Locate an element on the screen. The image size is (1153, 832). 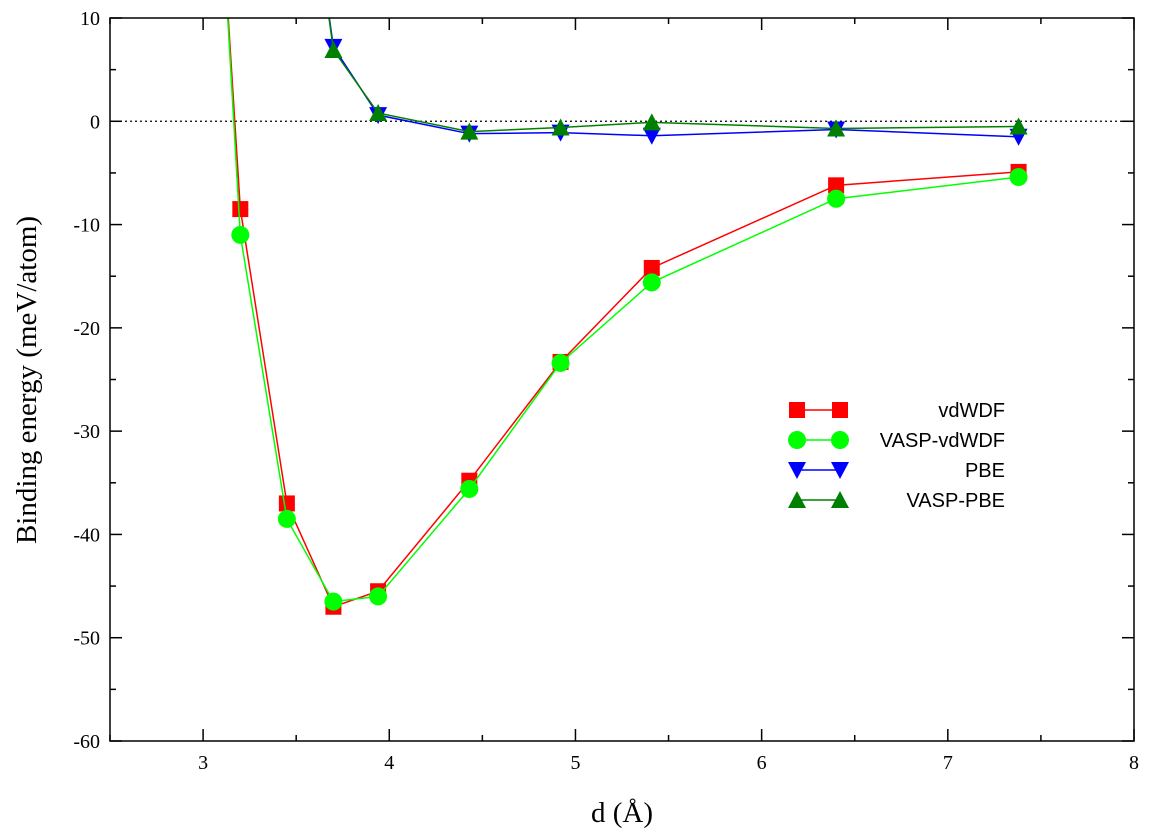
y-tick-label: -20 is located at coordinates (86, 329).